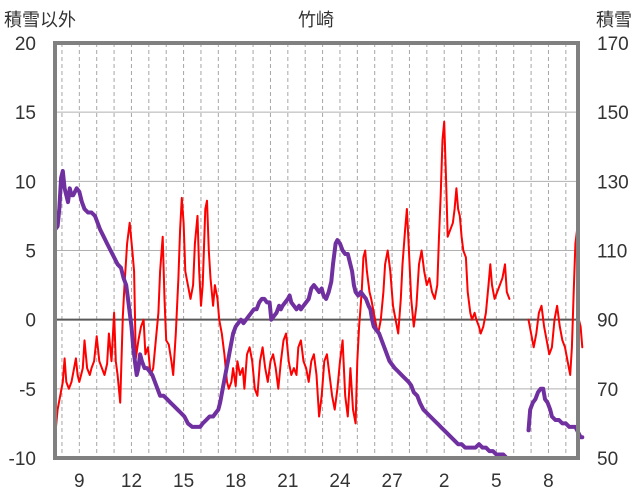 This screenshot has height=501, width=636. I want to click on right-tick-label: 110, so click(612, 252).